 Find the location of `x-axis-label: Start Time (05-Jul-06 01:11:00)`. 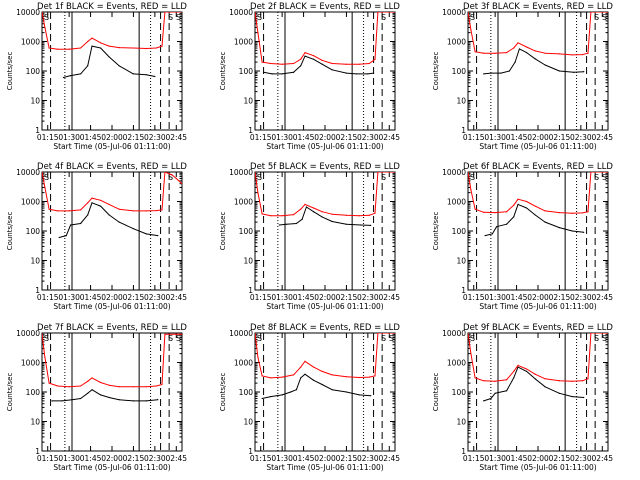

x-axis-label: Start Time (05-Jul-06 01:11:00) is located at coordinates (111, 467).